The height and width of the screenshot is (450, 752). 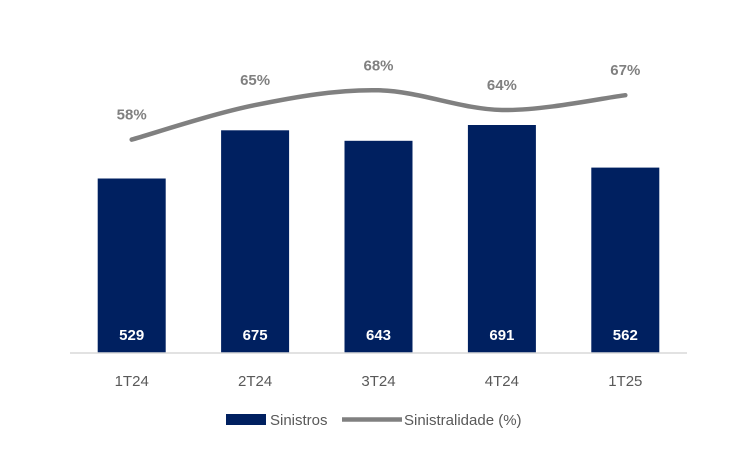 I want to click on bar-1T24, so click(x=131, y=265).